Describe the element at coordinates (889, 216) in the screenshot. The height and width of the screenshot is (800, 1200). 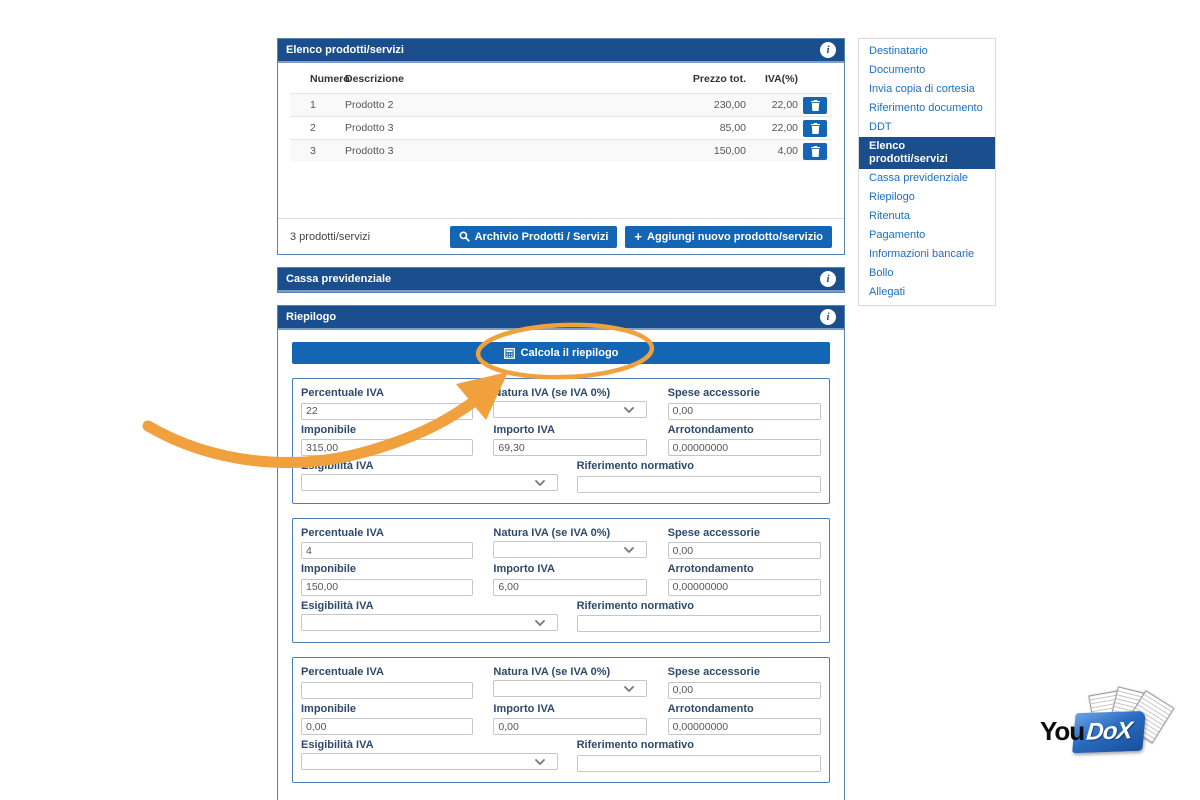
I see `sidebar-nav-item: Ritenuta` at that location.